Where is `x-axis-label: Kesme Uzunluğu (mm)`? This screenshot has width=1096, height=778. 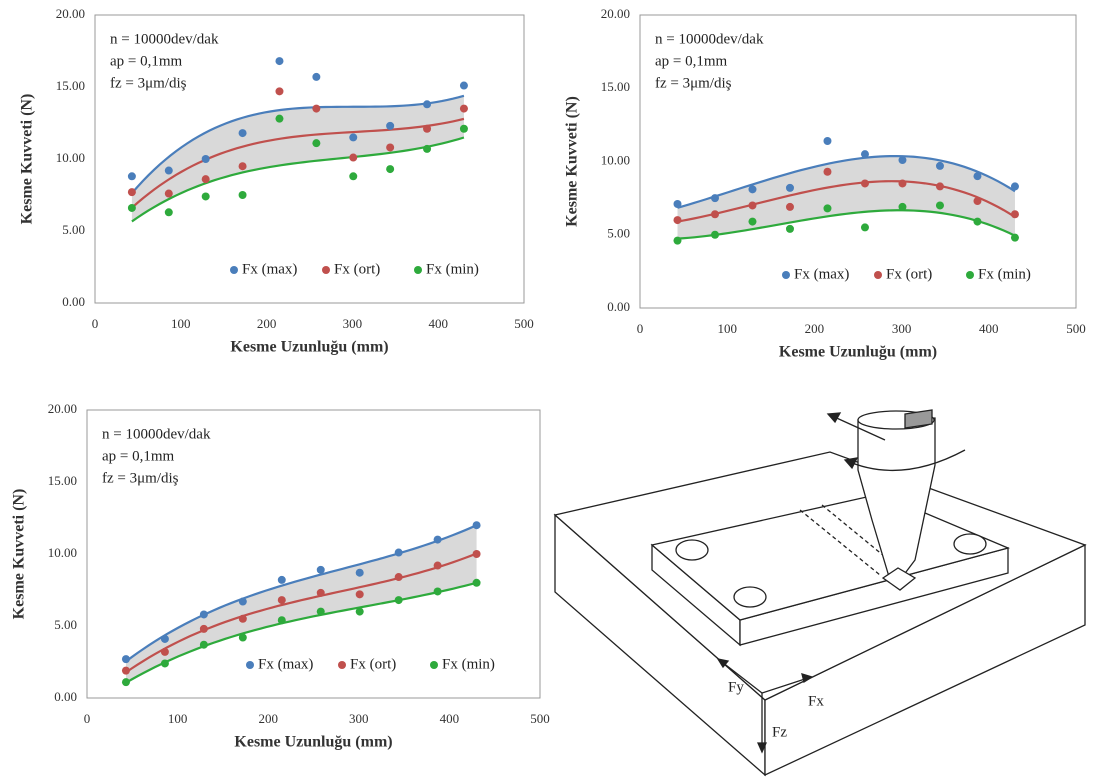 x-axis-label: Kesme Uzunluğu (mm) is located at coordinates (309, 347).